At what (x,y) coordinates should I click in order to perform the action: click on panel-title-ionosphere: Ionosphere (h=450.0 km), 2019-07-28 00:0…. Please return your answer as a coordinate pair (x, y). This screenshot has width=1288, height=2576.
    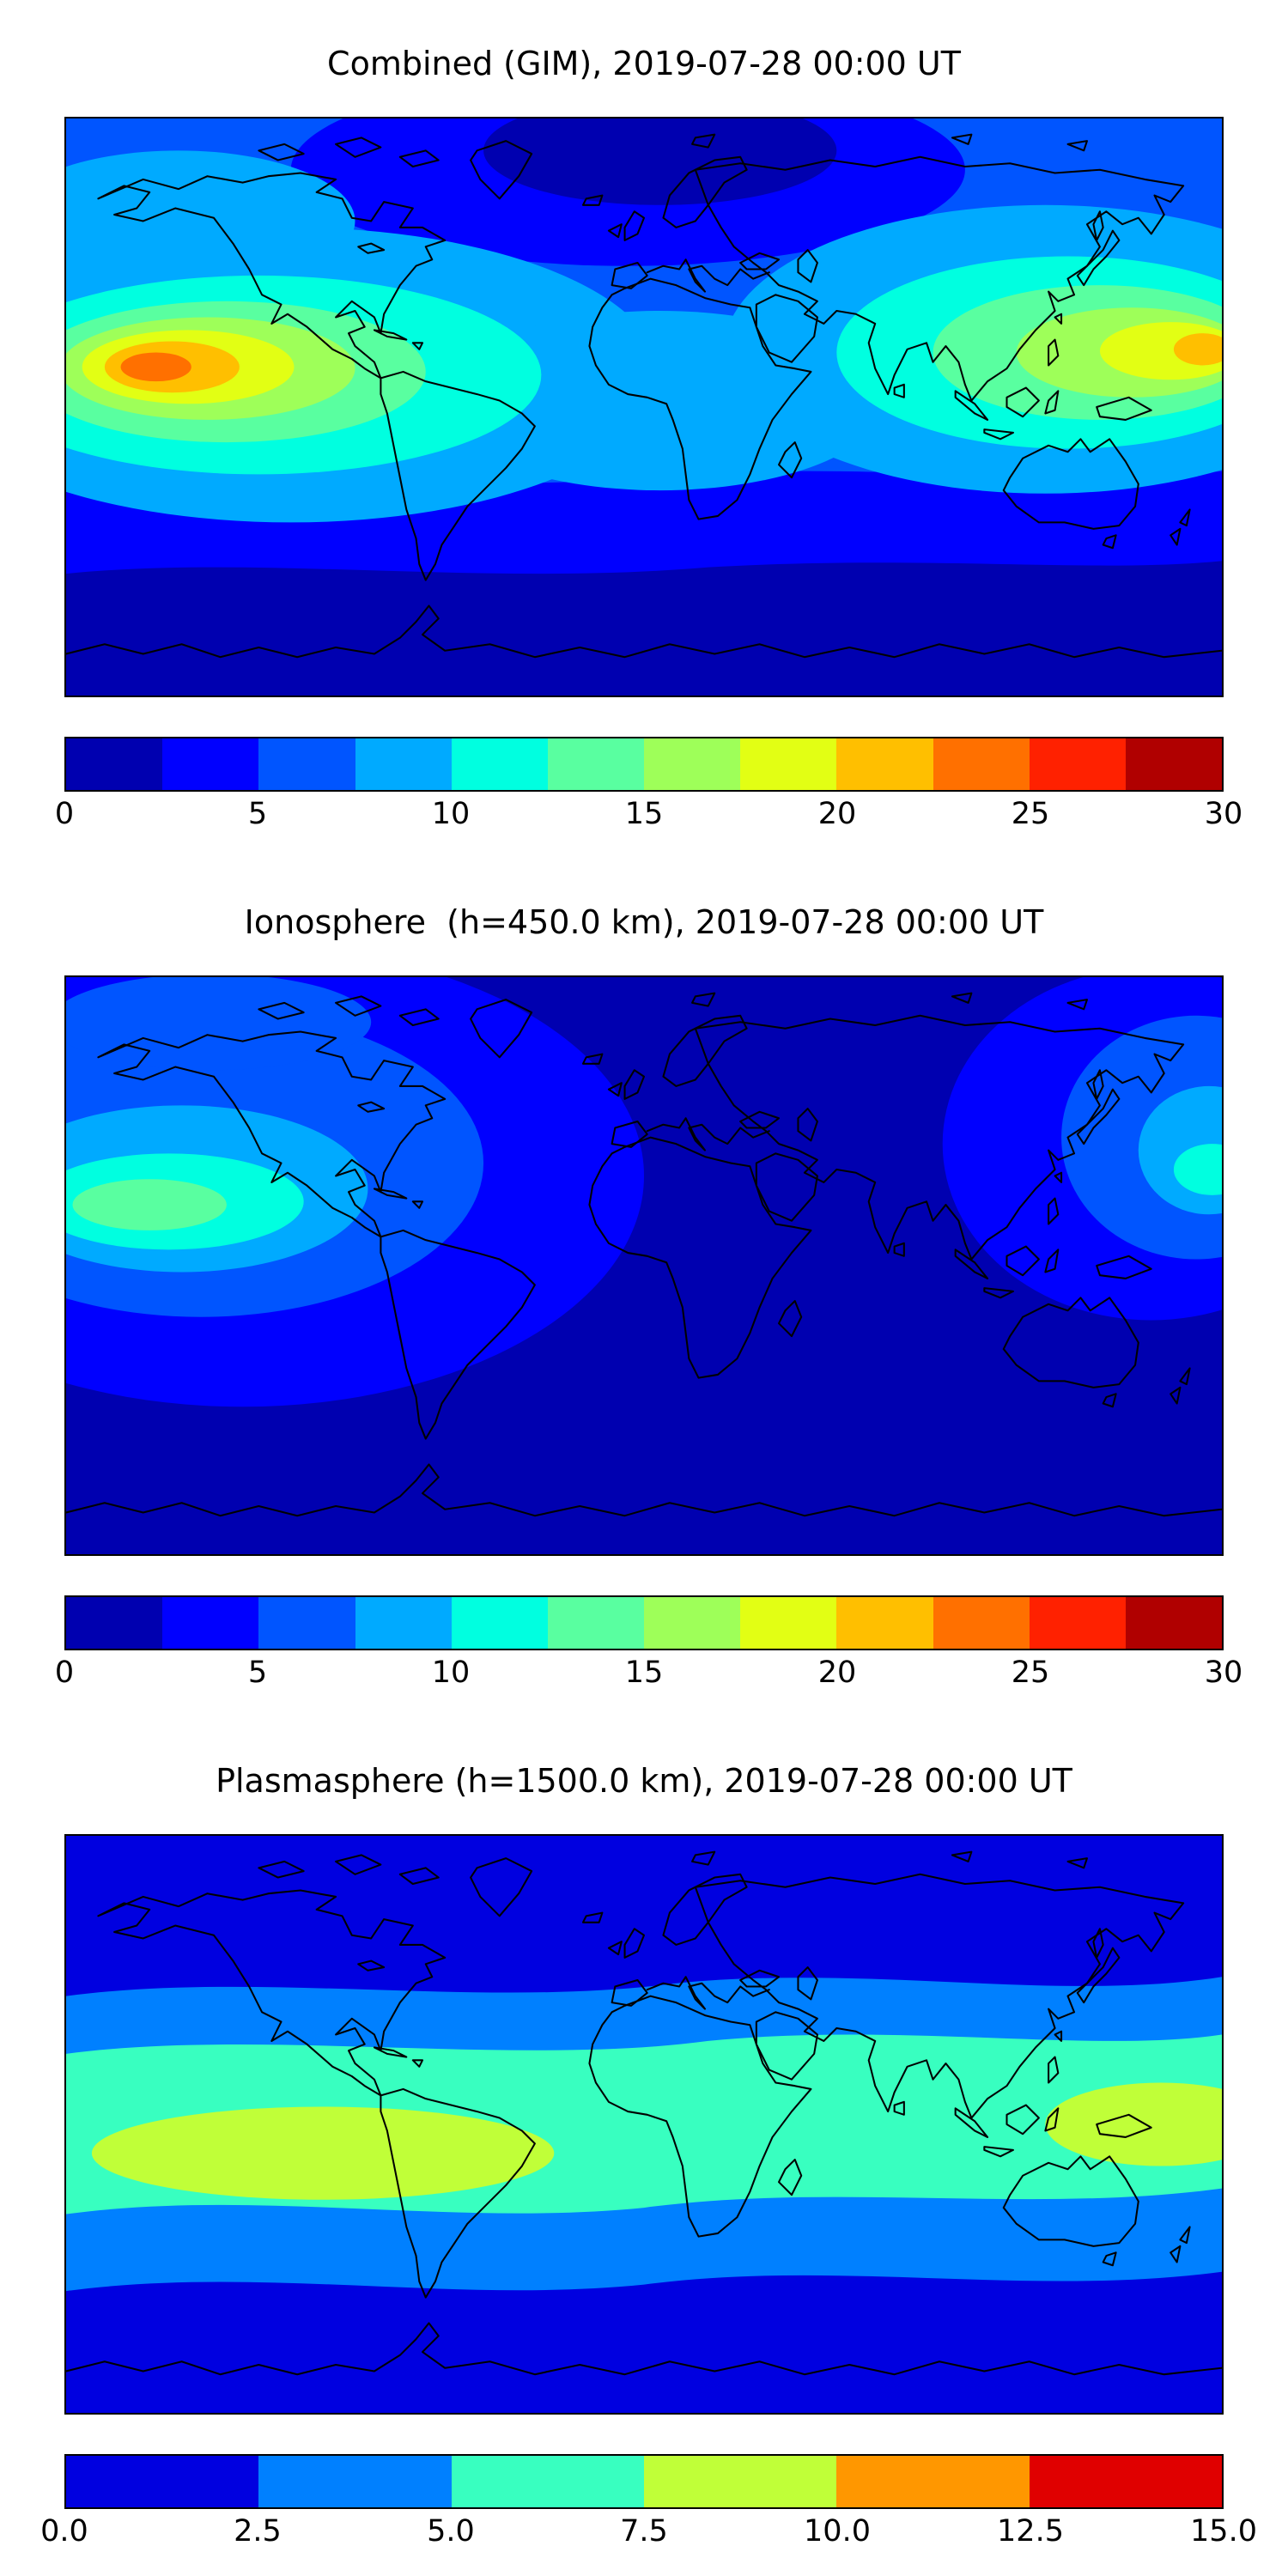
    Looking at the image, I should click on (644, 922).